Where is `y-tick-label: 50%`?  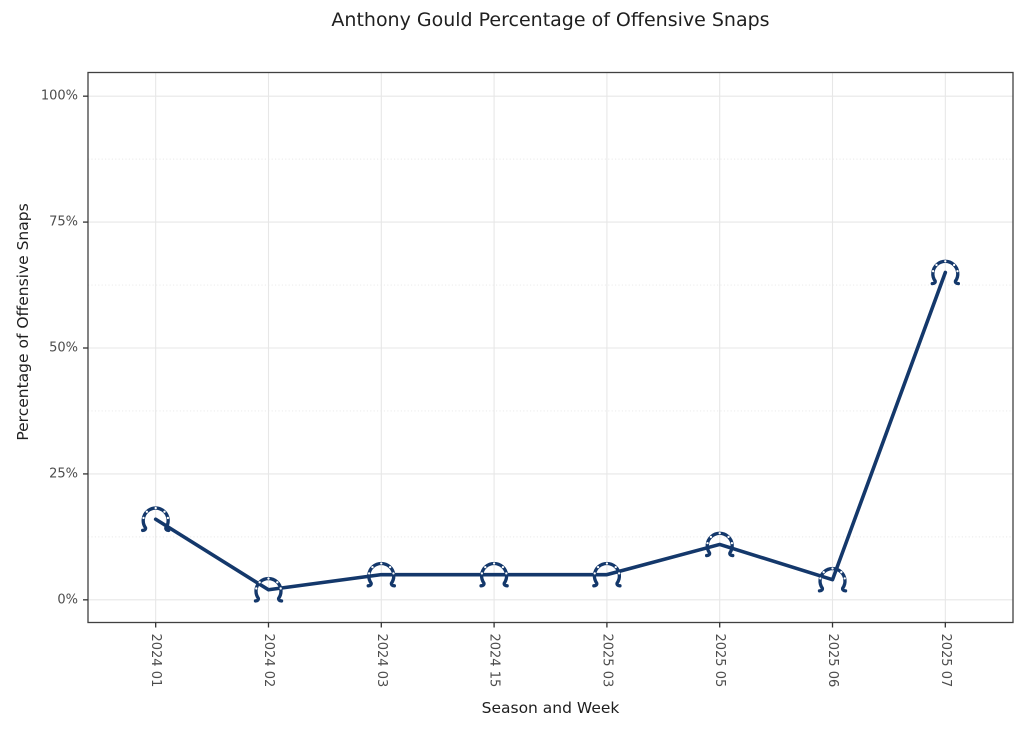
y-tick-label: 50% is located at coordinates (63, 348).